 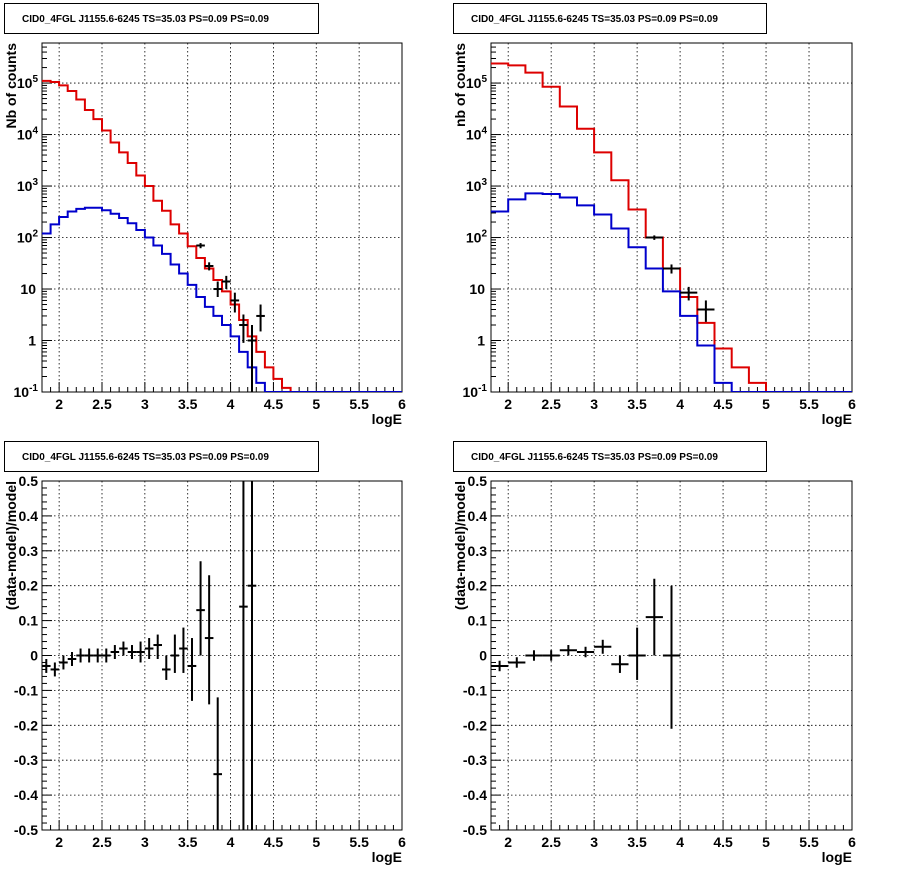 What do you see at coordinates (477, 82) in the screenshot?
I see `y-tick-label: 10⁵` at bounding box center [477, 82].